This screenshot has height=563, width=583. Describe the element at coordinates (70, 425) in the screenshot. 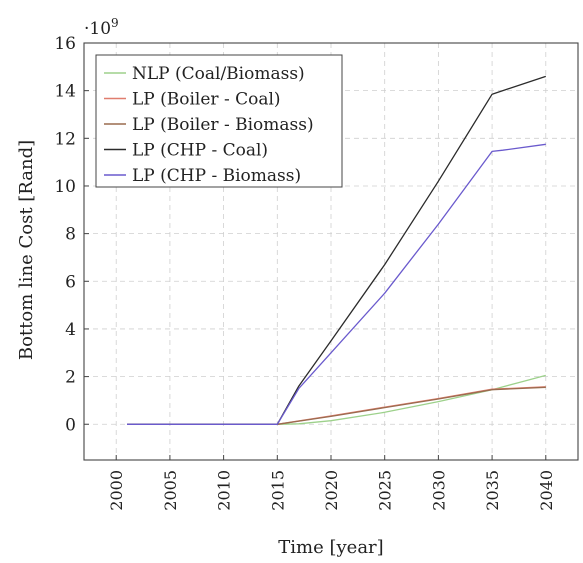

I see `y-tick-label: 0` at that location.